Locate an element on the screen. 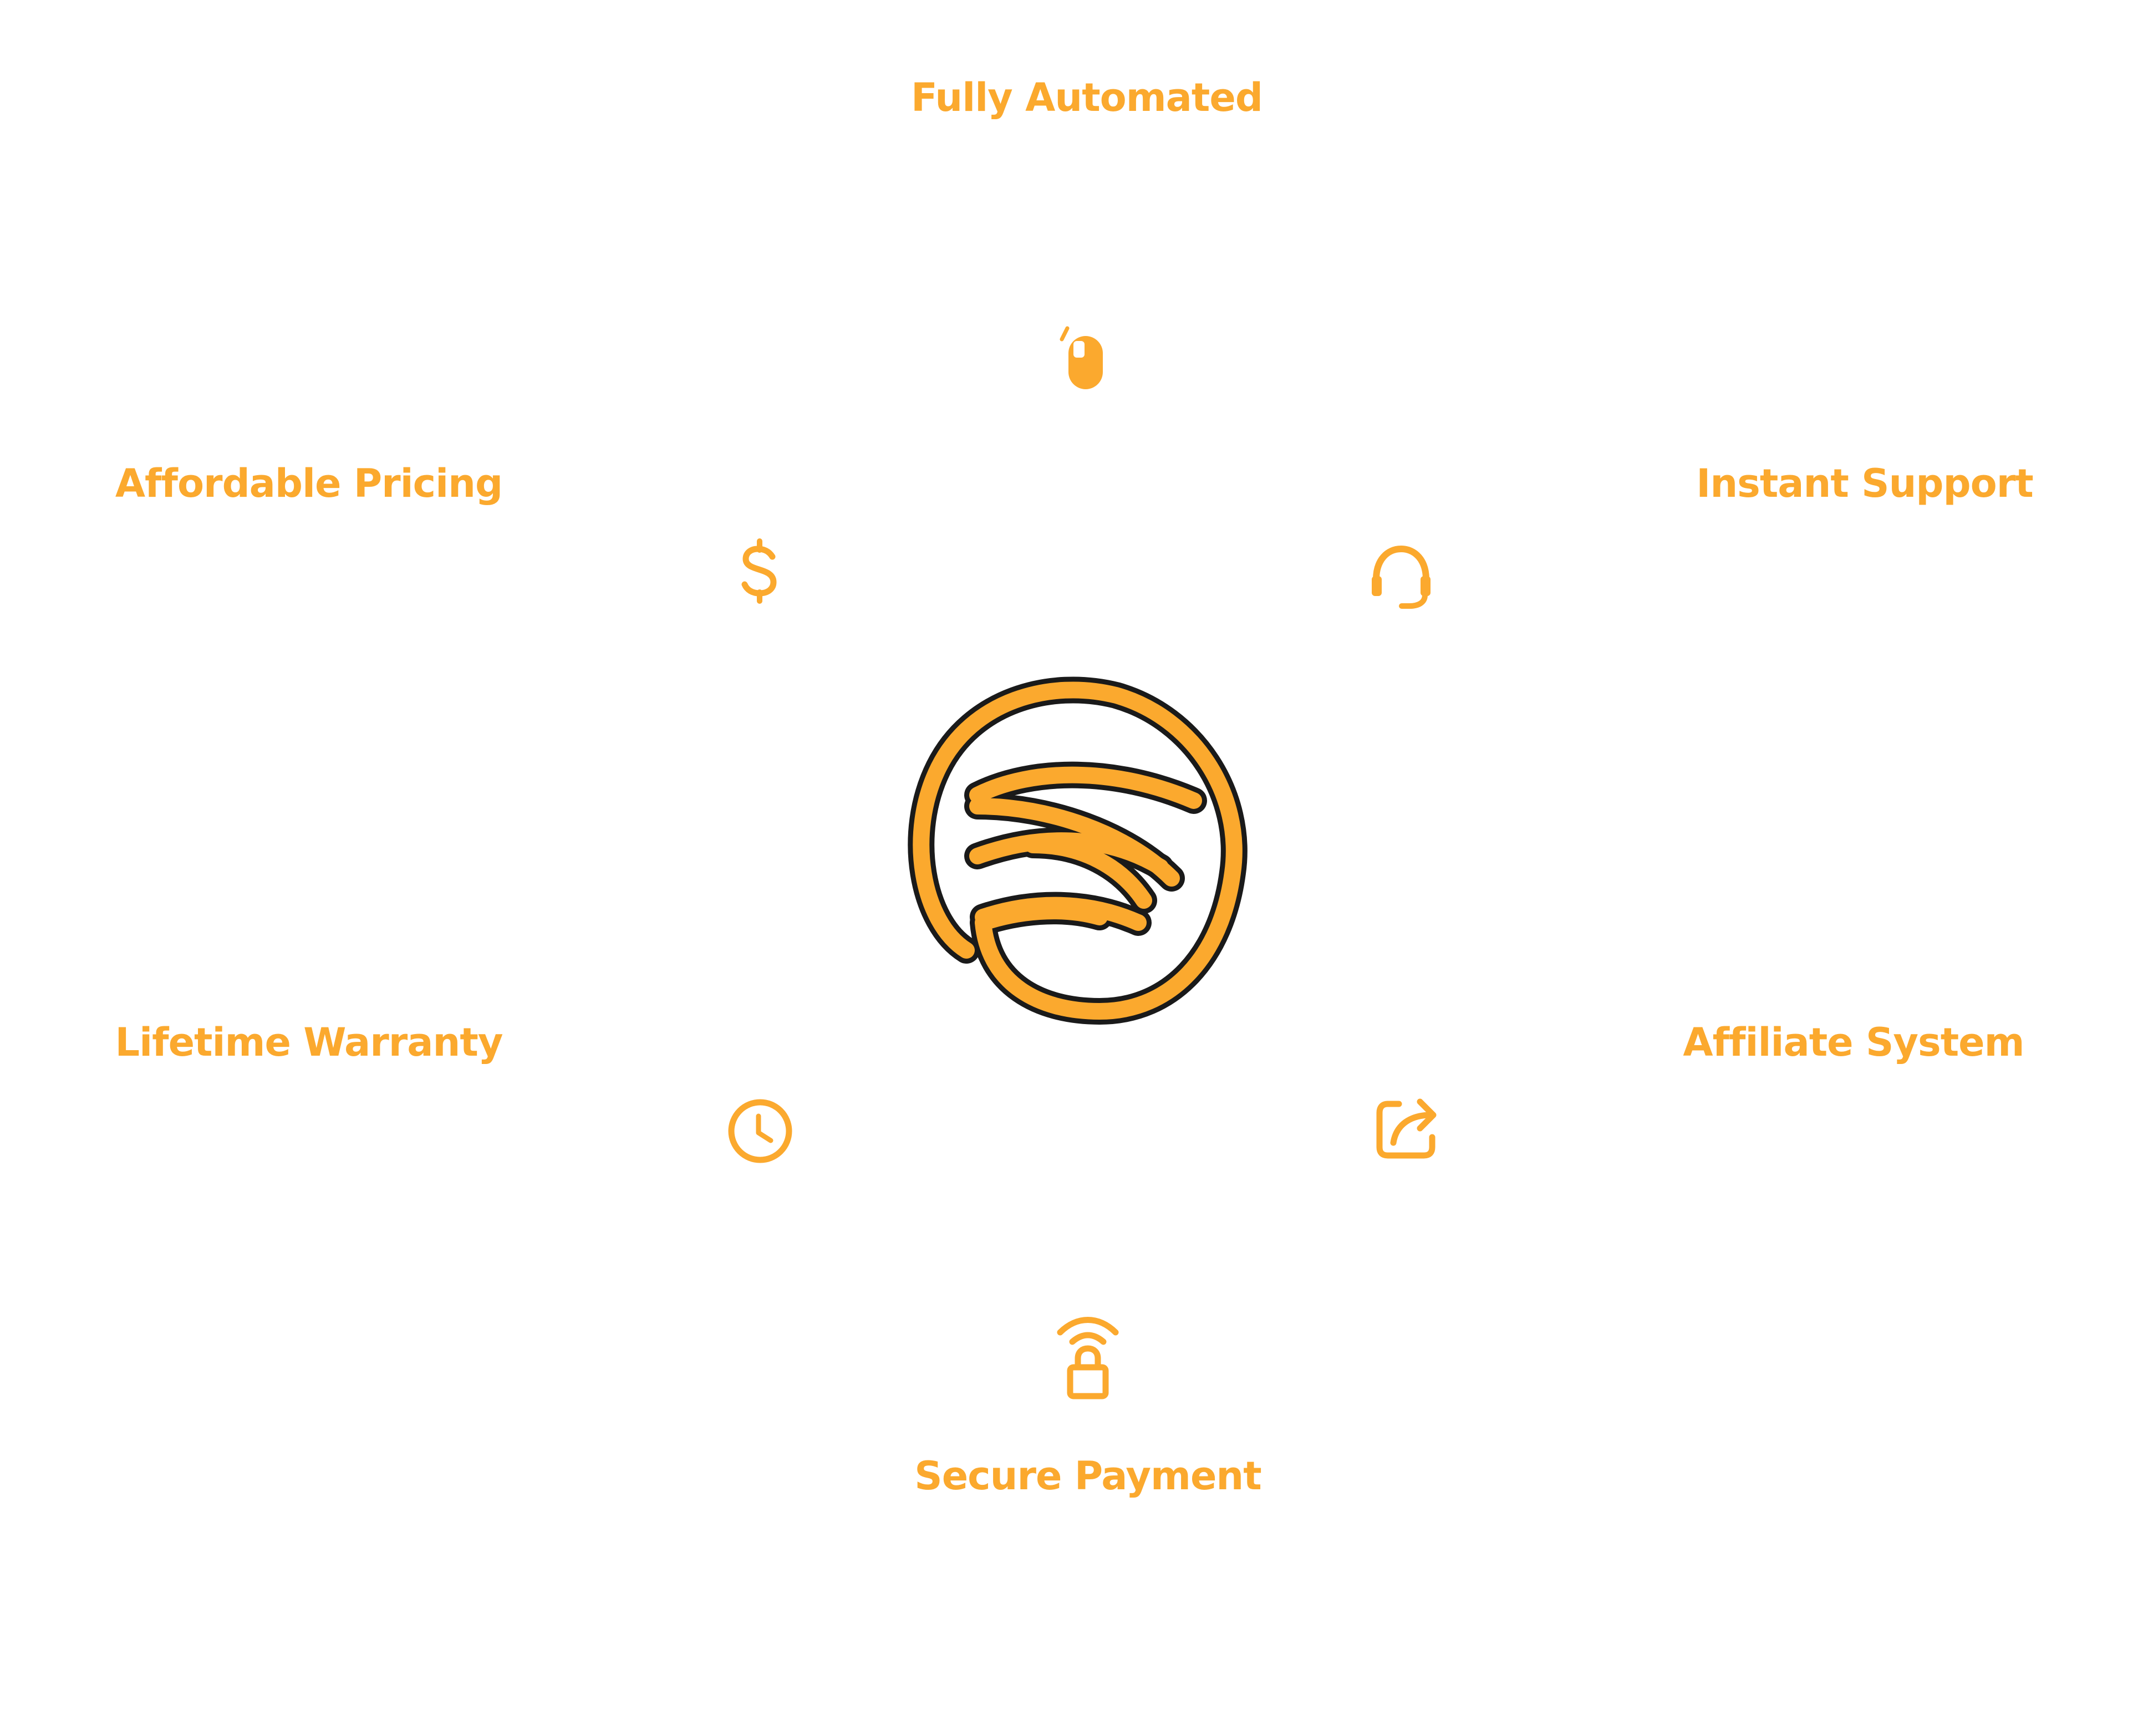 The image size is (2138, 1736). mouse-icon is located at coordinates (1085, 359).